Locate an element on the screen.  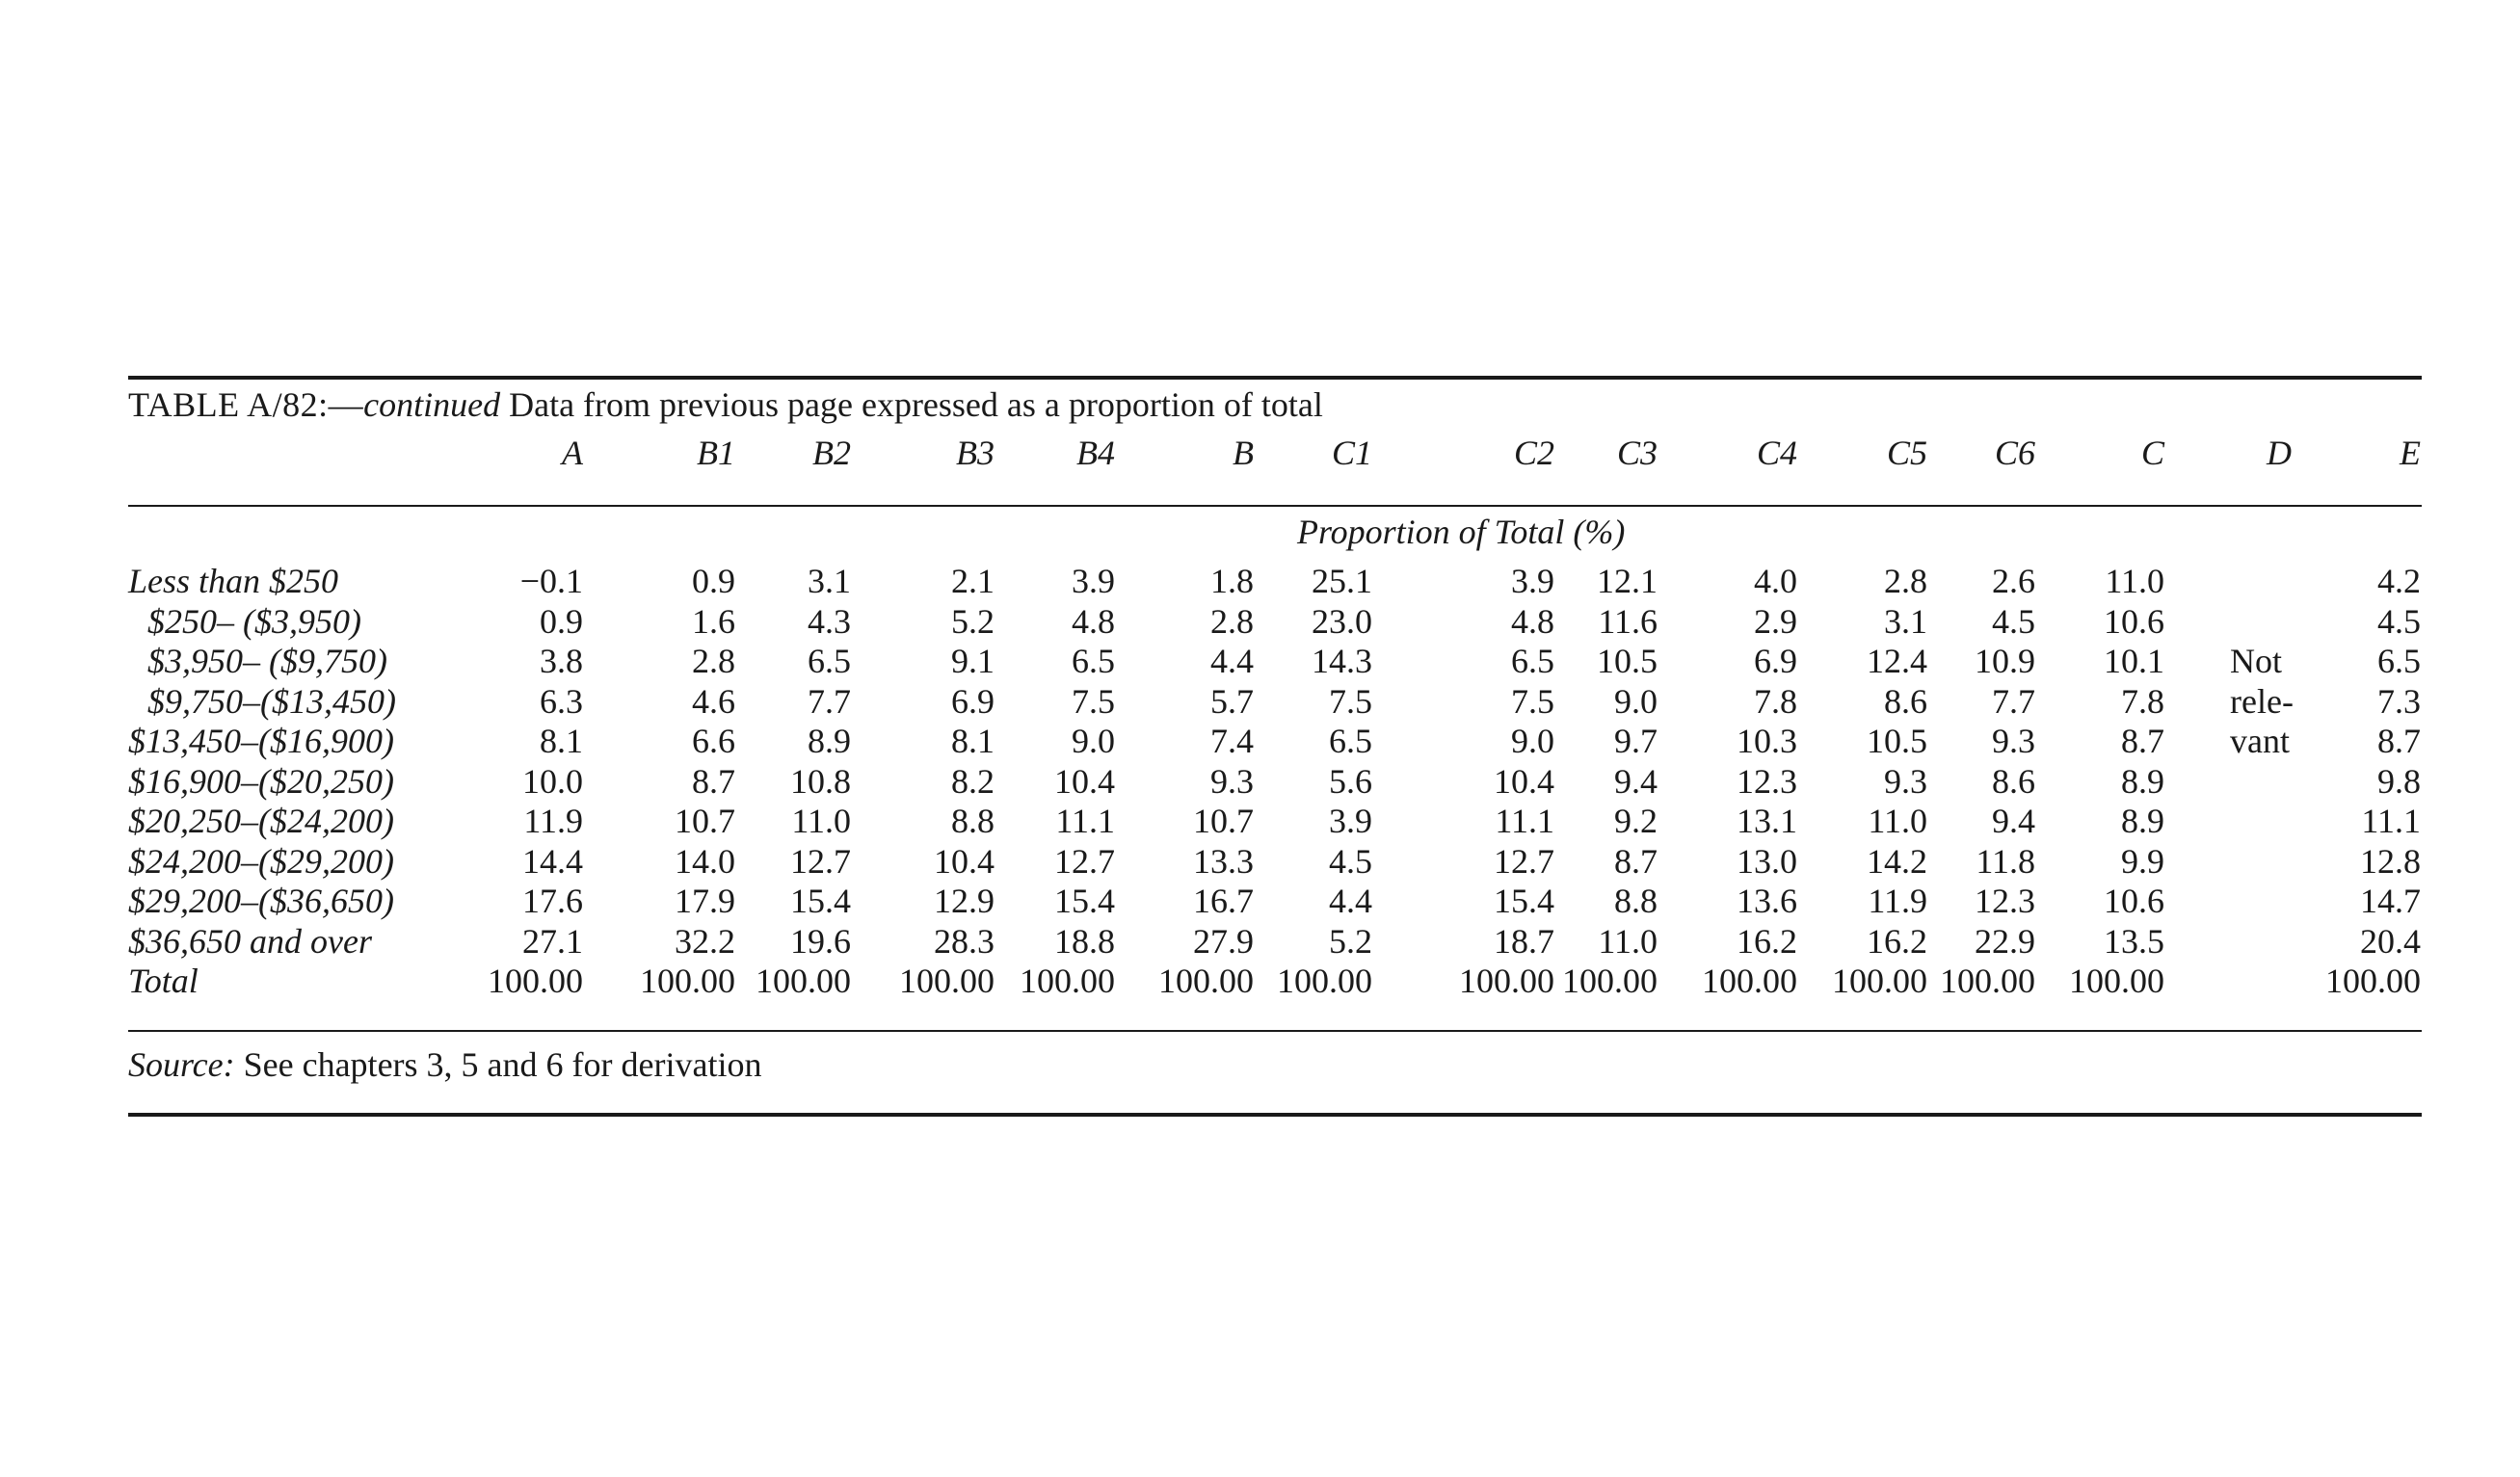
table-cell: 13.1 is located at coordinates (1767, 821).